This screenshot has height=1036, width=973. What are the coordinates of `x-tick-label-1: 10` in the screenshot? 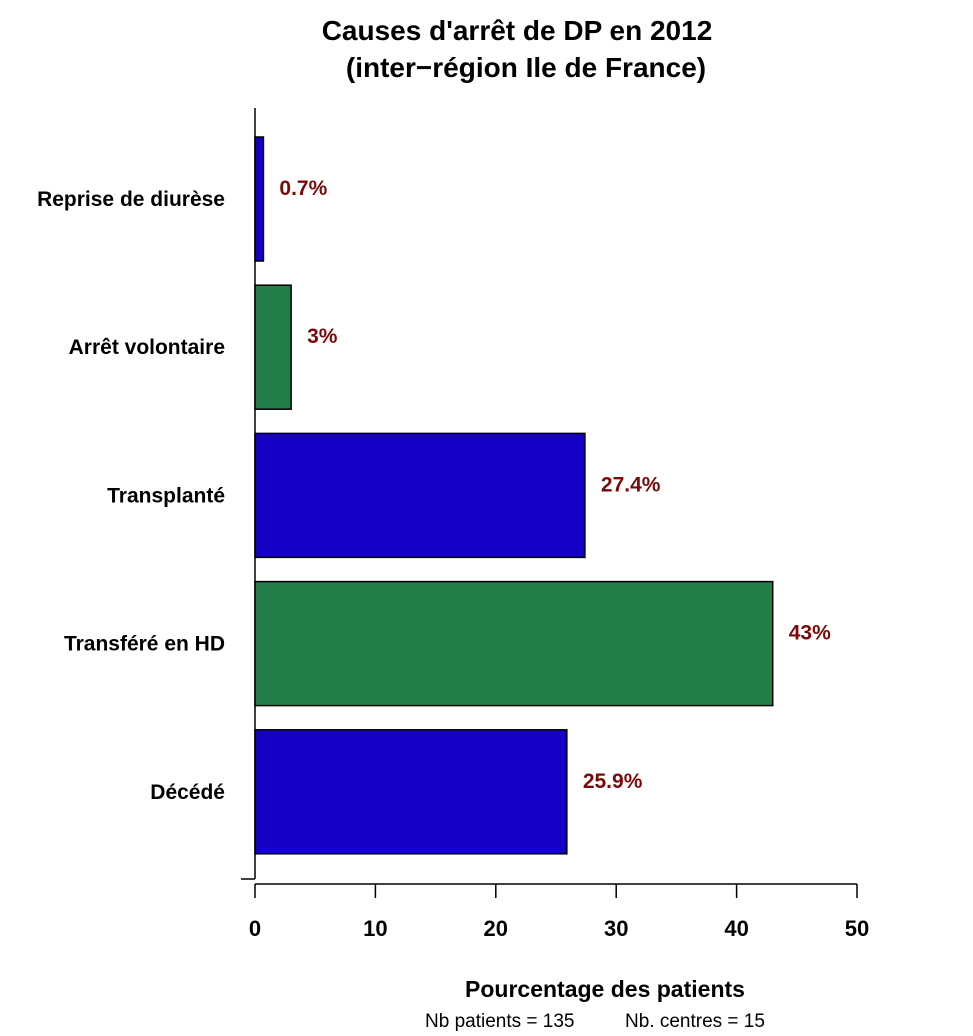 It's located at (375, 928).